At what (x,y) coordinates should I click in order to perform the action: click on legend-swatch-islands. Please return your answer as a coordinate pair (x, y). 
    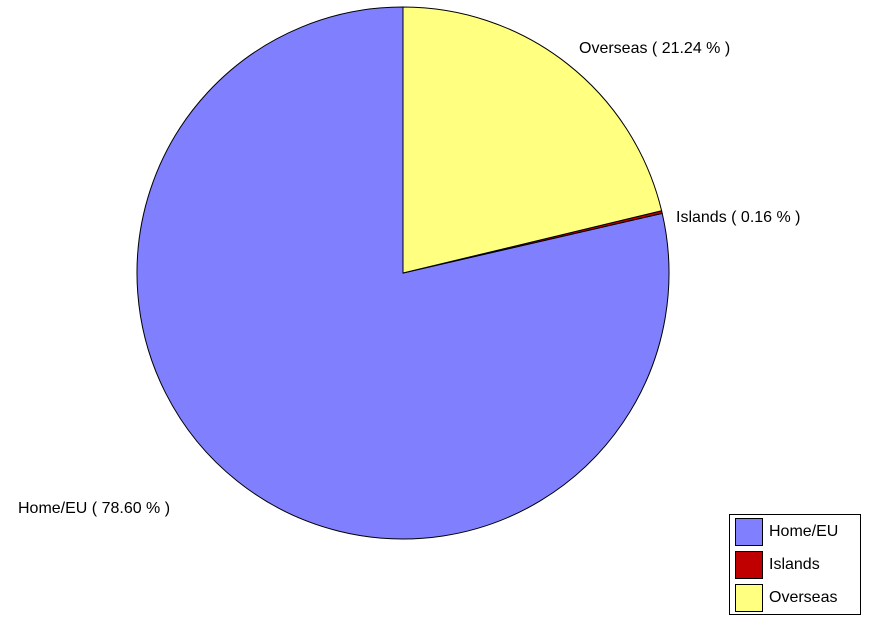
    Looking at the image, I should click on (749, 564).